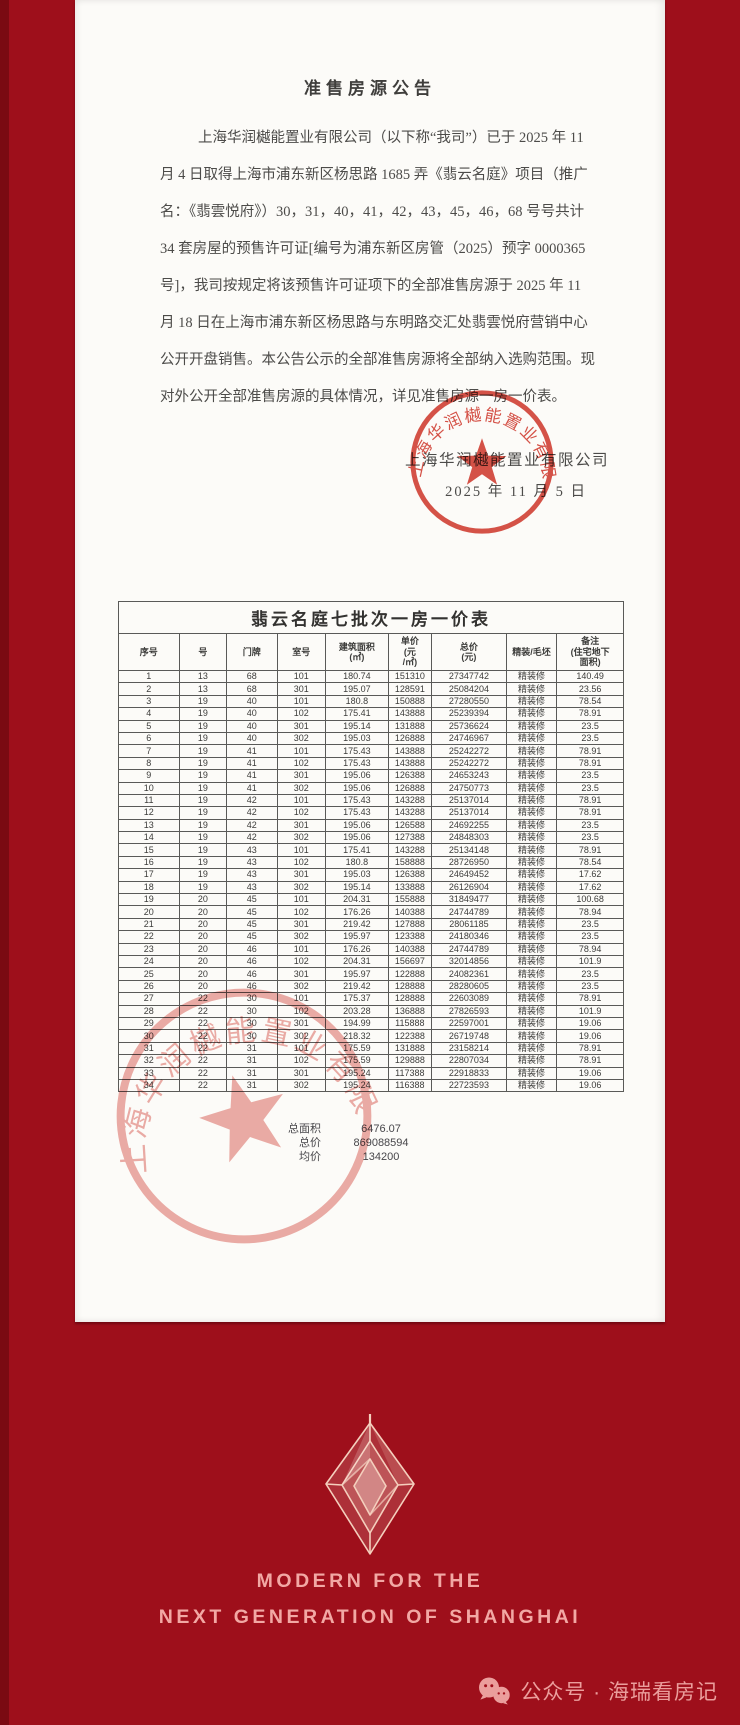 Image resolution: width=740 pixels, height=1725 pixels. What do you see at coordinates (363, 397) in the screenshot?
I see `paragraph-line: 对外公开全部准售房源的具体情况，详见准售房源一房一价表。` at bounding box center [363, 397].